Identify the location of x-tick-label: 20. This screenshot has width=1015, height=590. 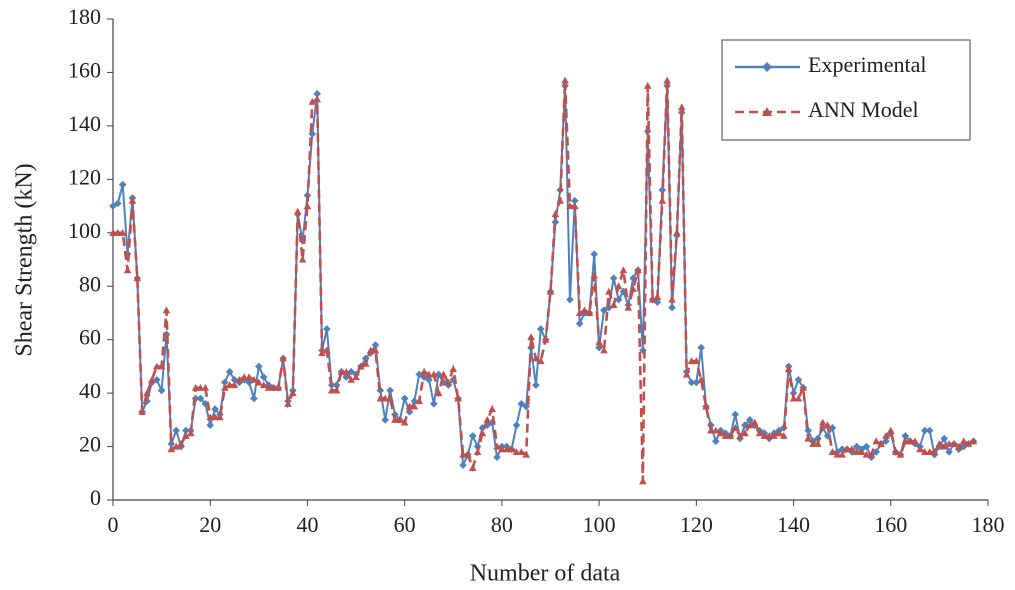
(210, 524).